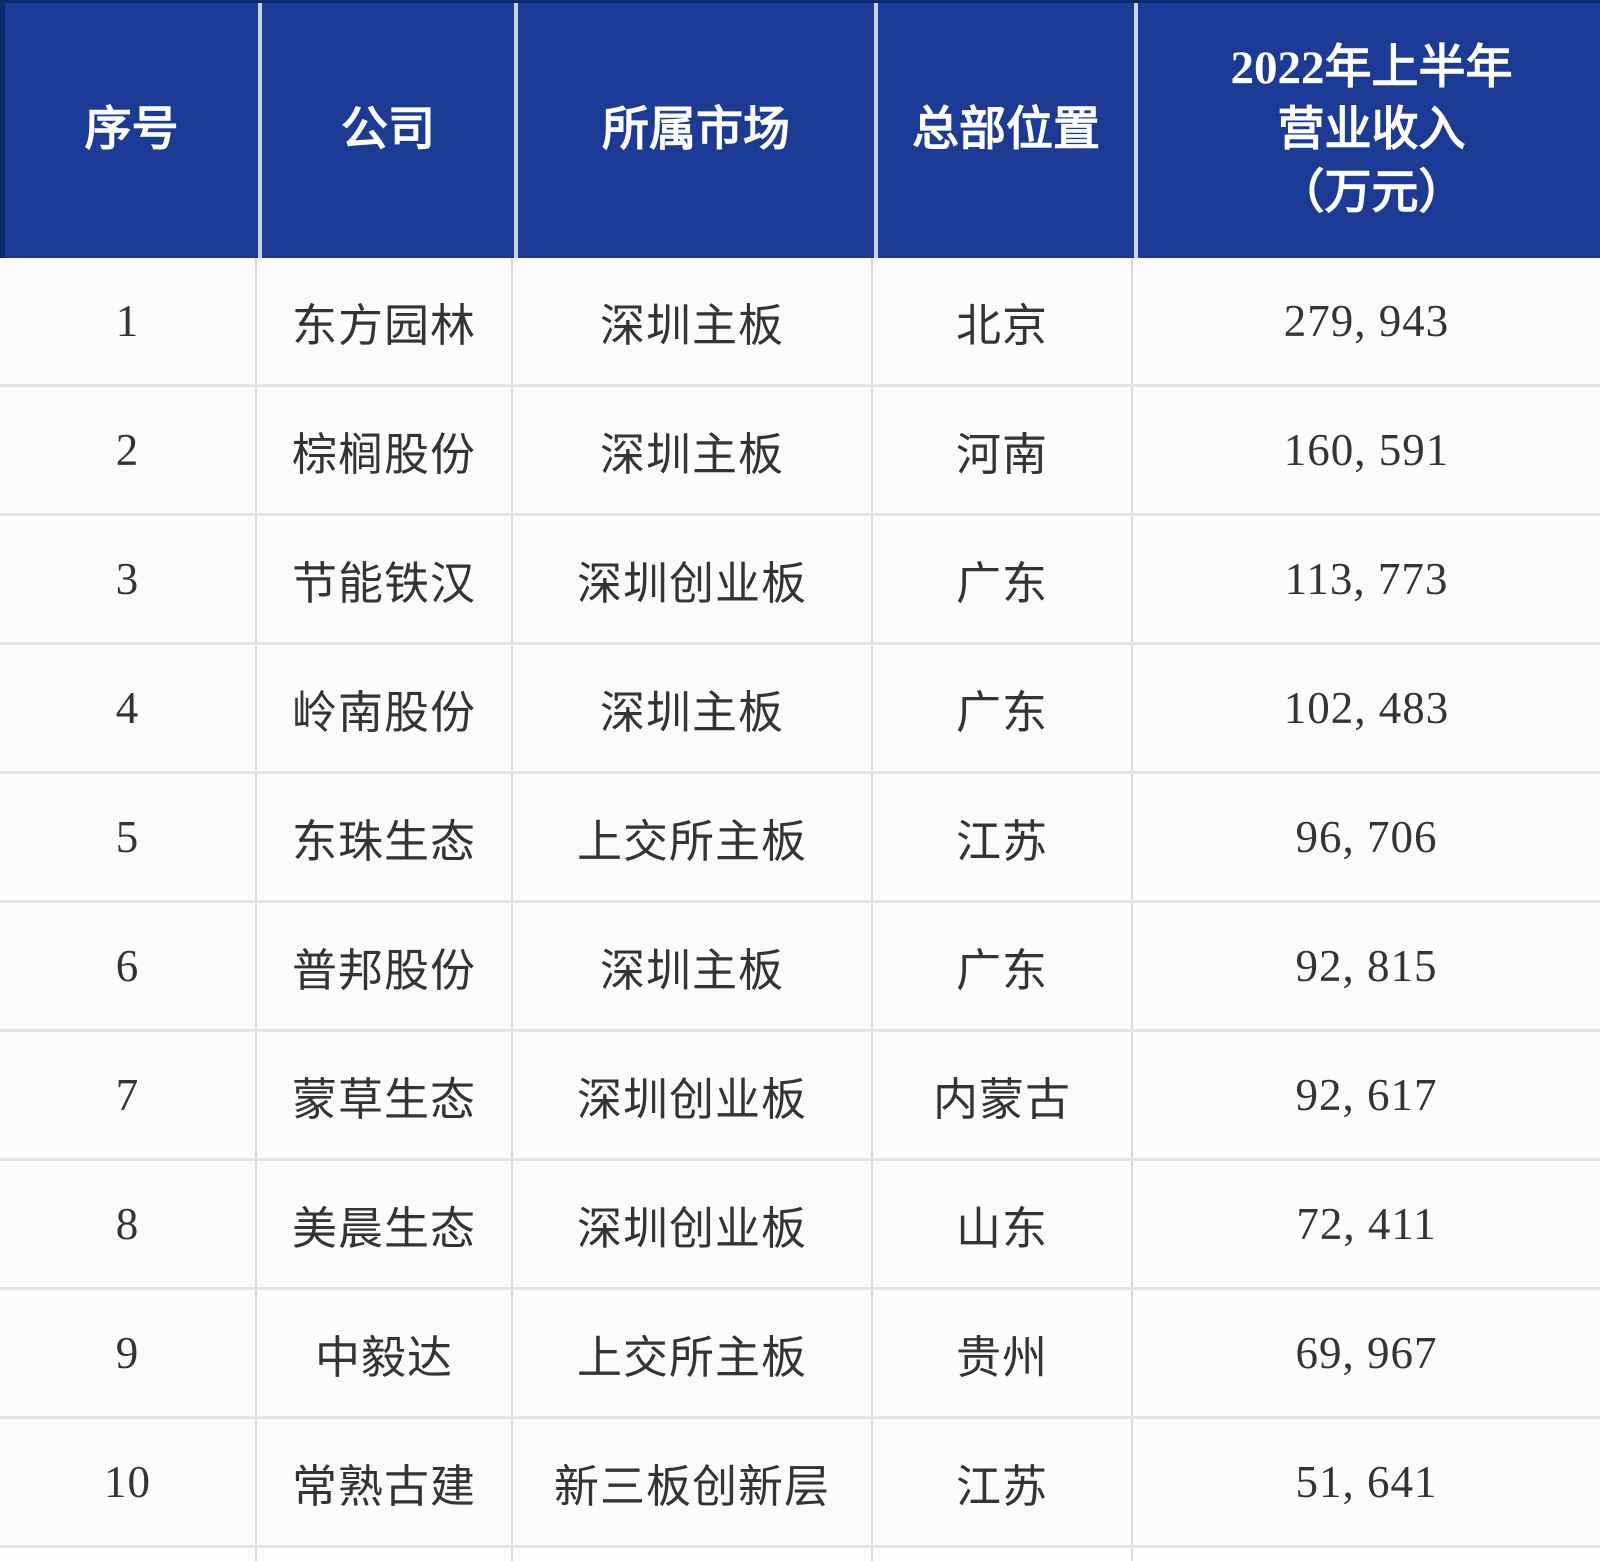  I want to click on cell-revenue: 102, 483, so click(1366, 708).